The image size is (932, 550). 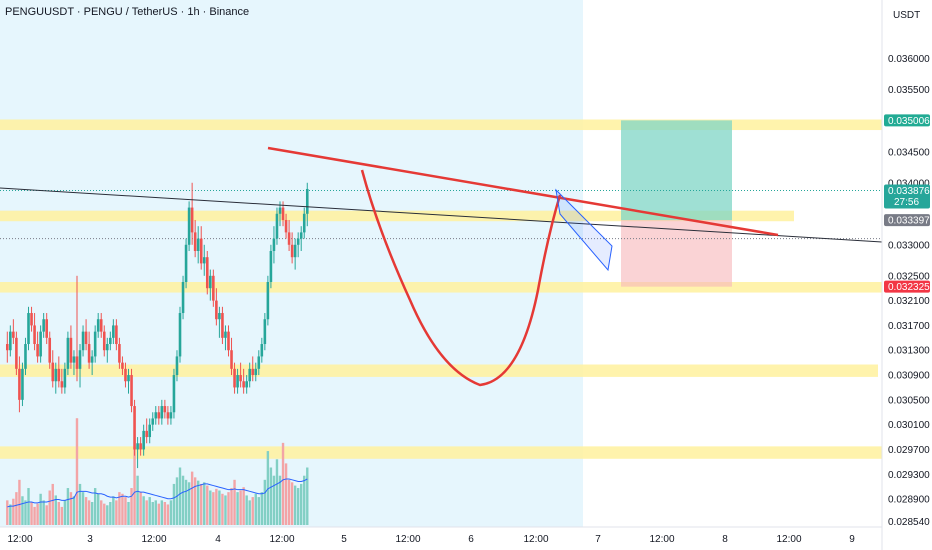 What do you see at coordinates (909, 351) in the screenshot?
I see `y-tick-label: 0.031300` at bounding box center [909, 351].